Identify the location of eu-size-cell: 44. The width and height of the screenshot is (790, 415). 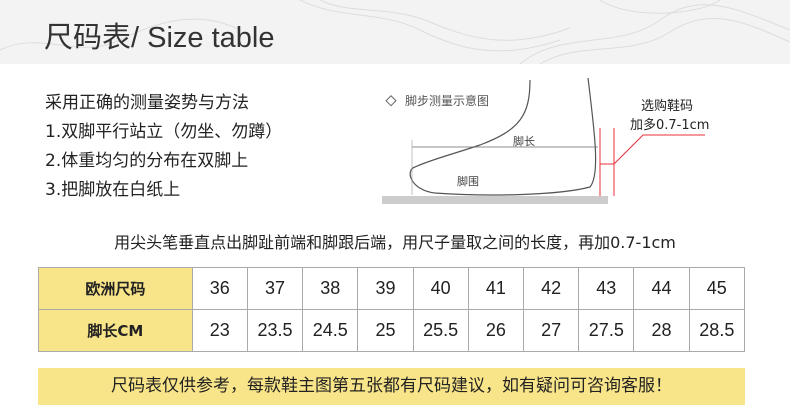
(661, 288).